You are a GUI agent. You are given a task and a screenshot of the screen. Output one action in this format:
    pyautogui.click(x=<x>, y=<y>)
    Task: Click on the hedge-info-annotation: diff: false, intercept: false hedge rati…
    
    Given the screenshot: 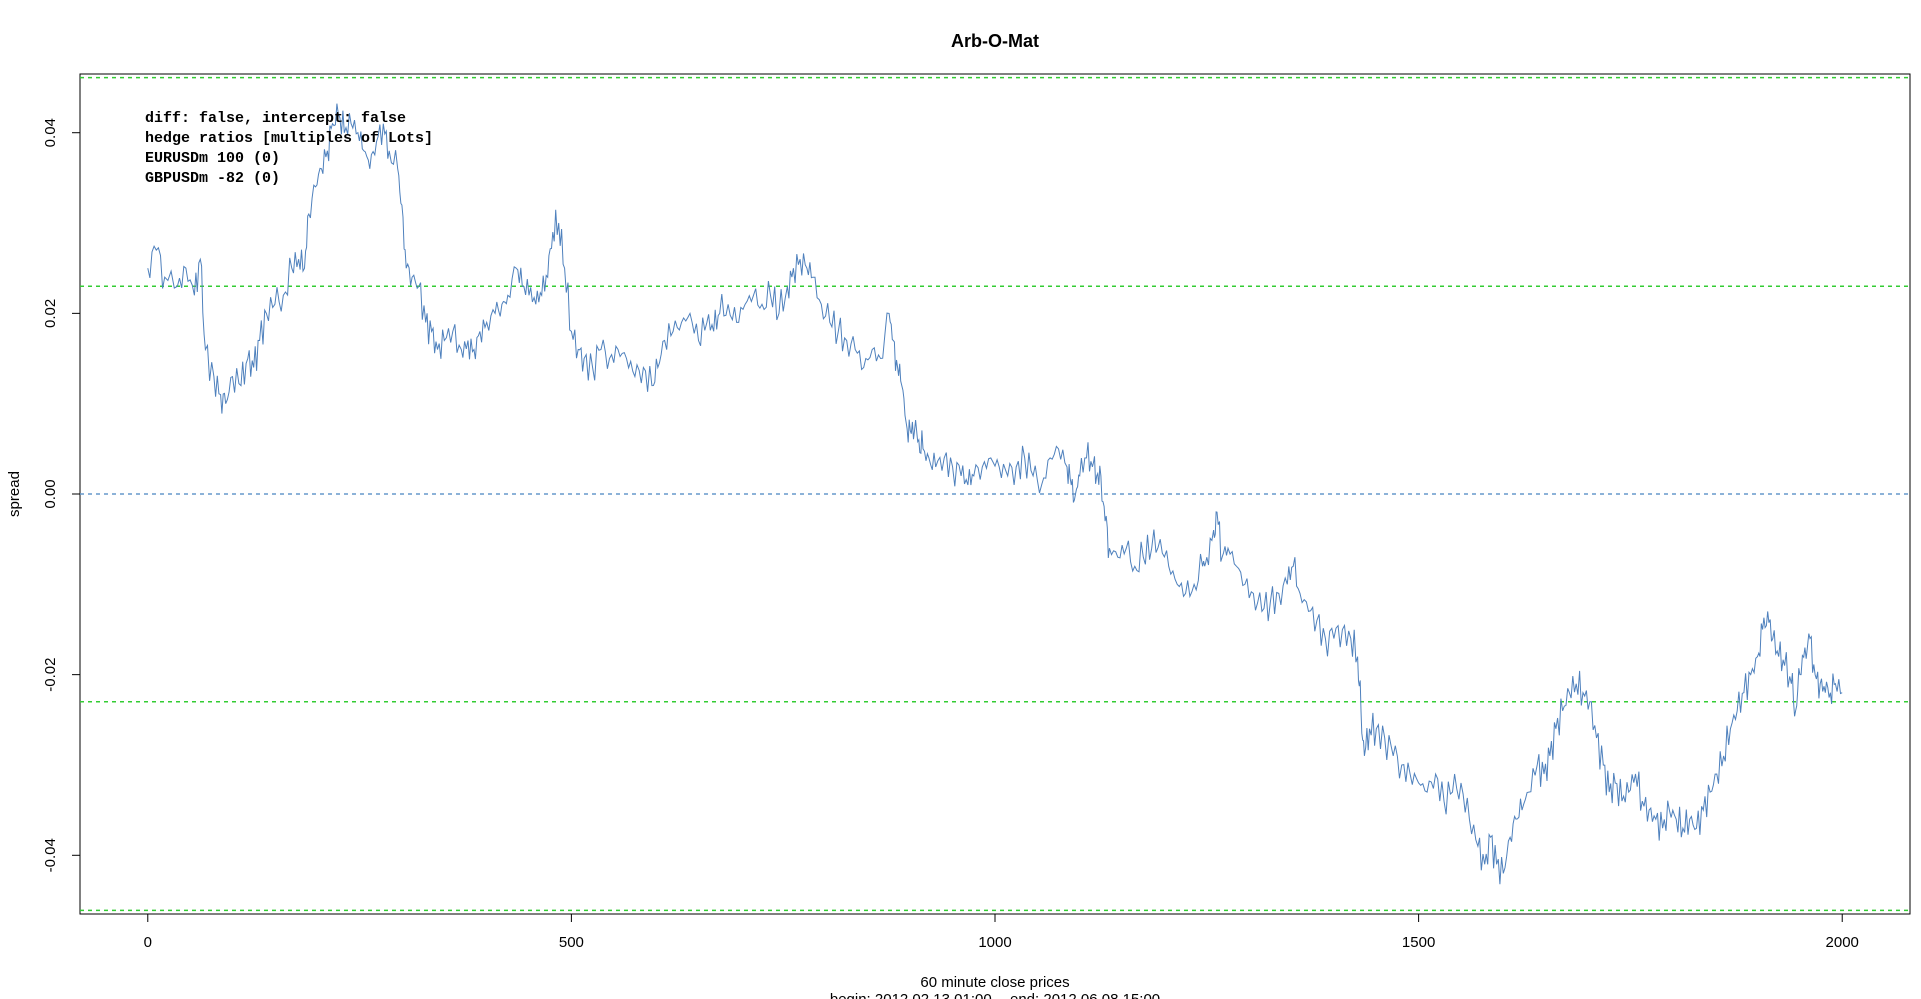 What is the action you would take?
    pyautogui.click(x=289, y=148)
    